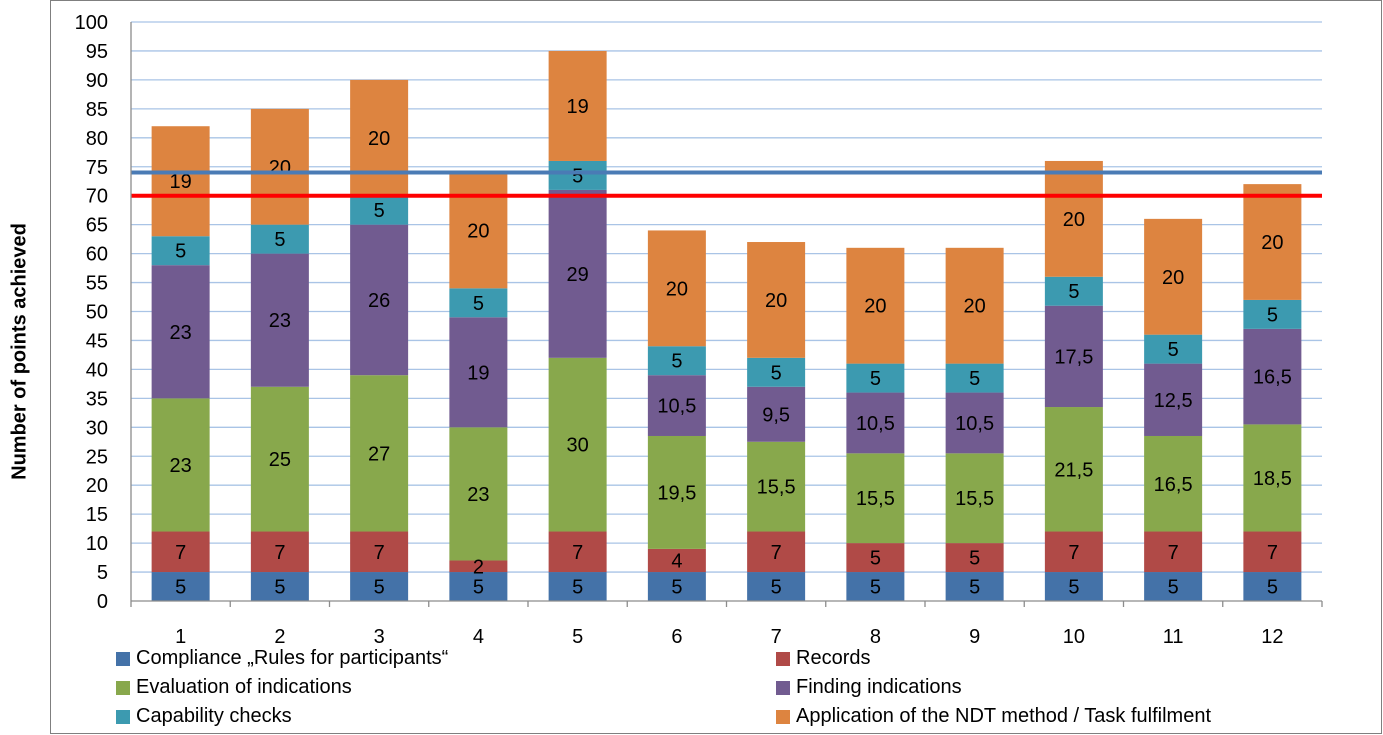 This screenshot has height=735, width=1383. I want to click on y-tick-label: 15, so click(97, 515).